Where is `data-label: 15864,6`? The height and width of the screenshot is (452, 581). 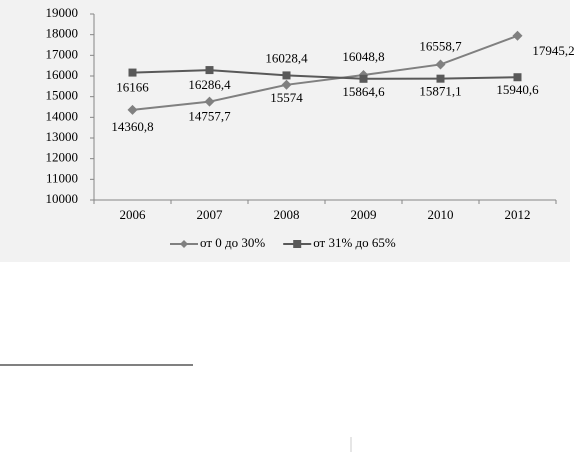 data-label: 15864,6 is located at coordinates (363, 91).